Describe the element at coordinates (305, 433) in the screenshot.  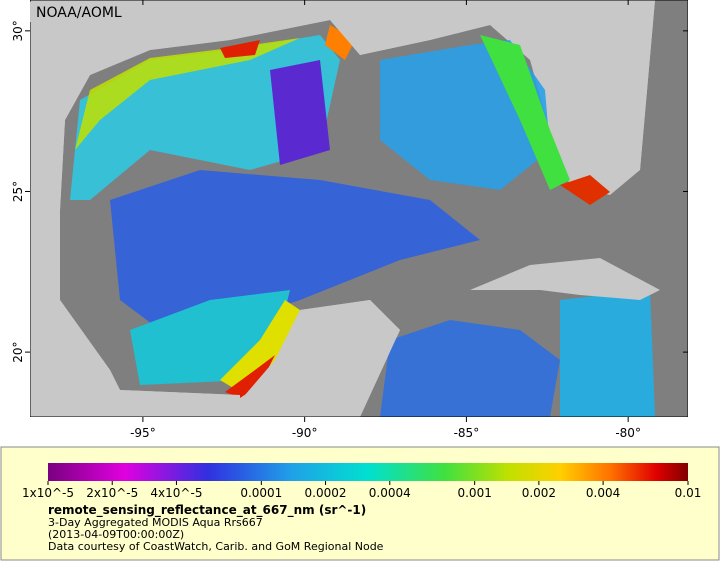
I see `x-tick-label: -90°` at that location.